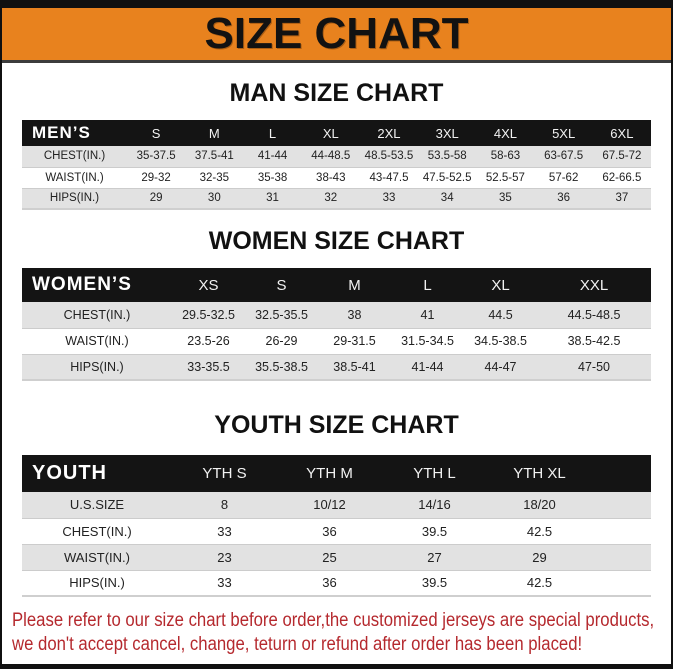 The image size is (673, 669). I want to click on table-header-row: WOMEN’S XS S M L XL XXL, so click(336, 285).